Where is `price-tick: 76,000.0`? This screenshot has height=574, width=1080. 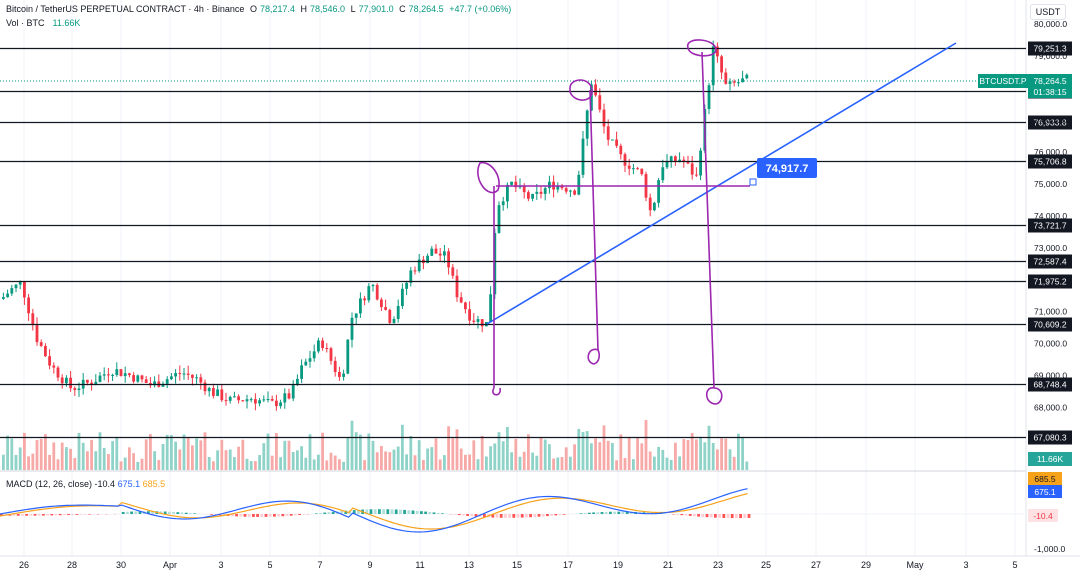 price-tick: 76,000.0 is located at coordinates (1050, 152).